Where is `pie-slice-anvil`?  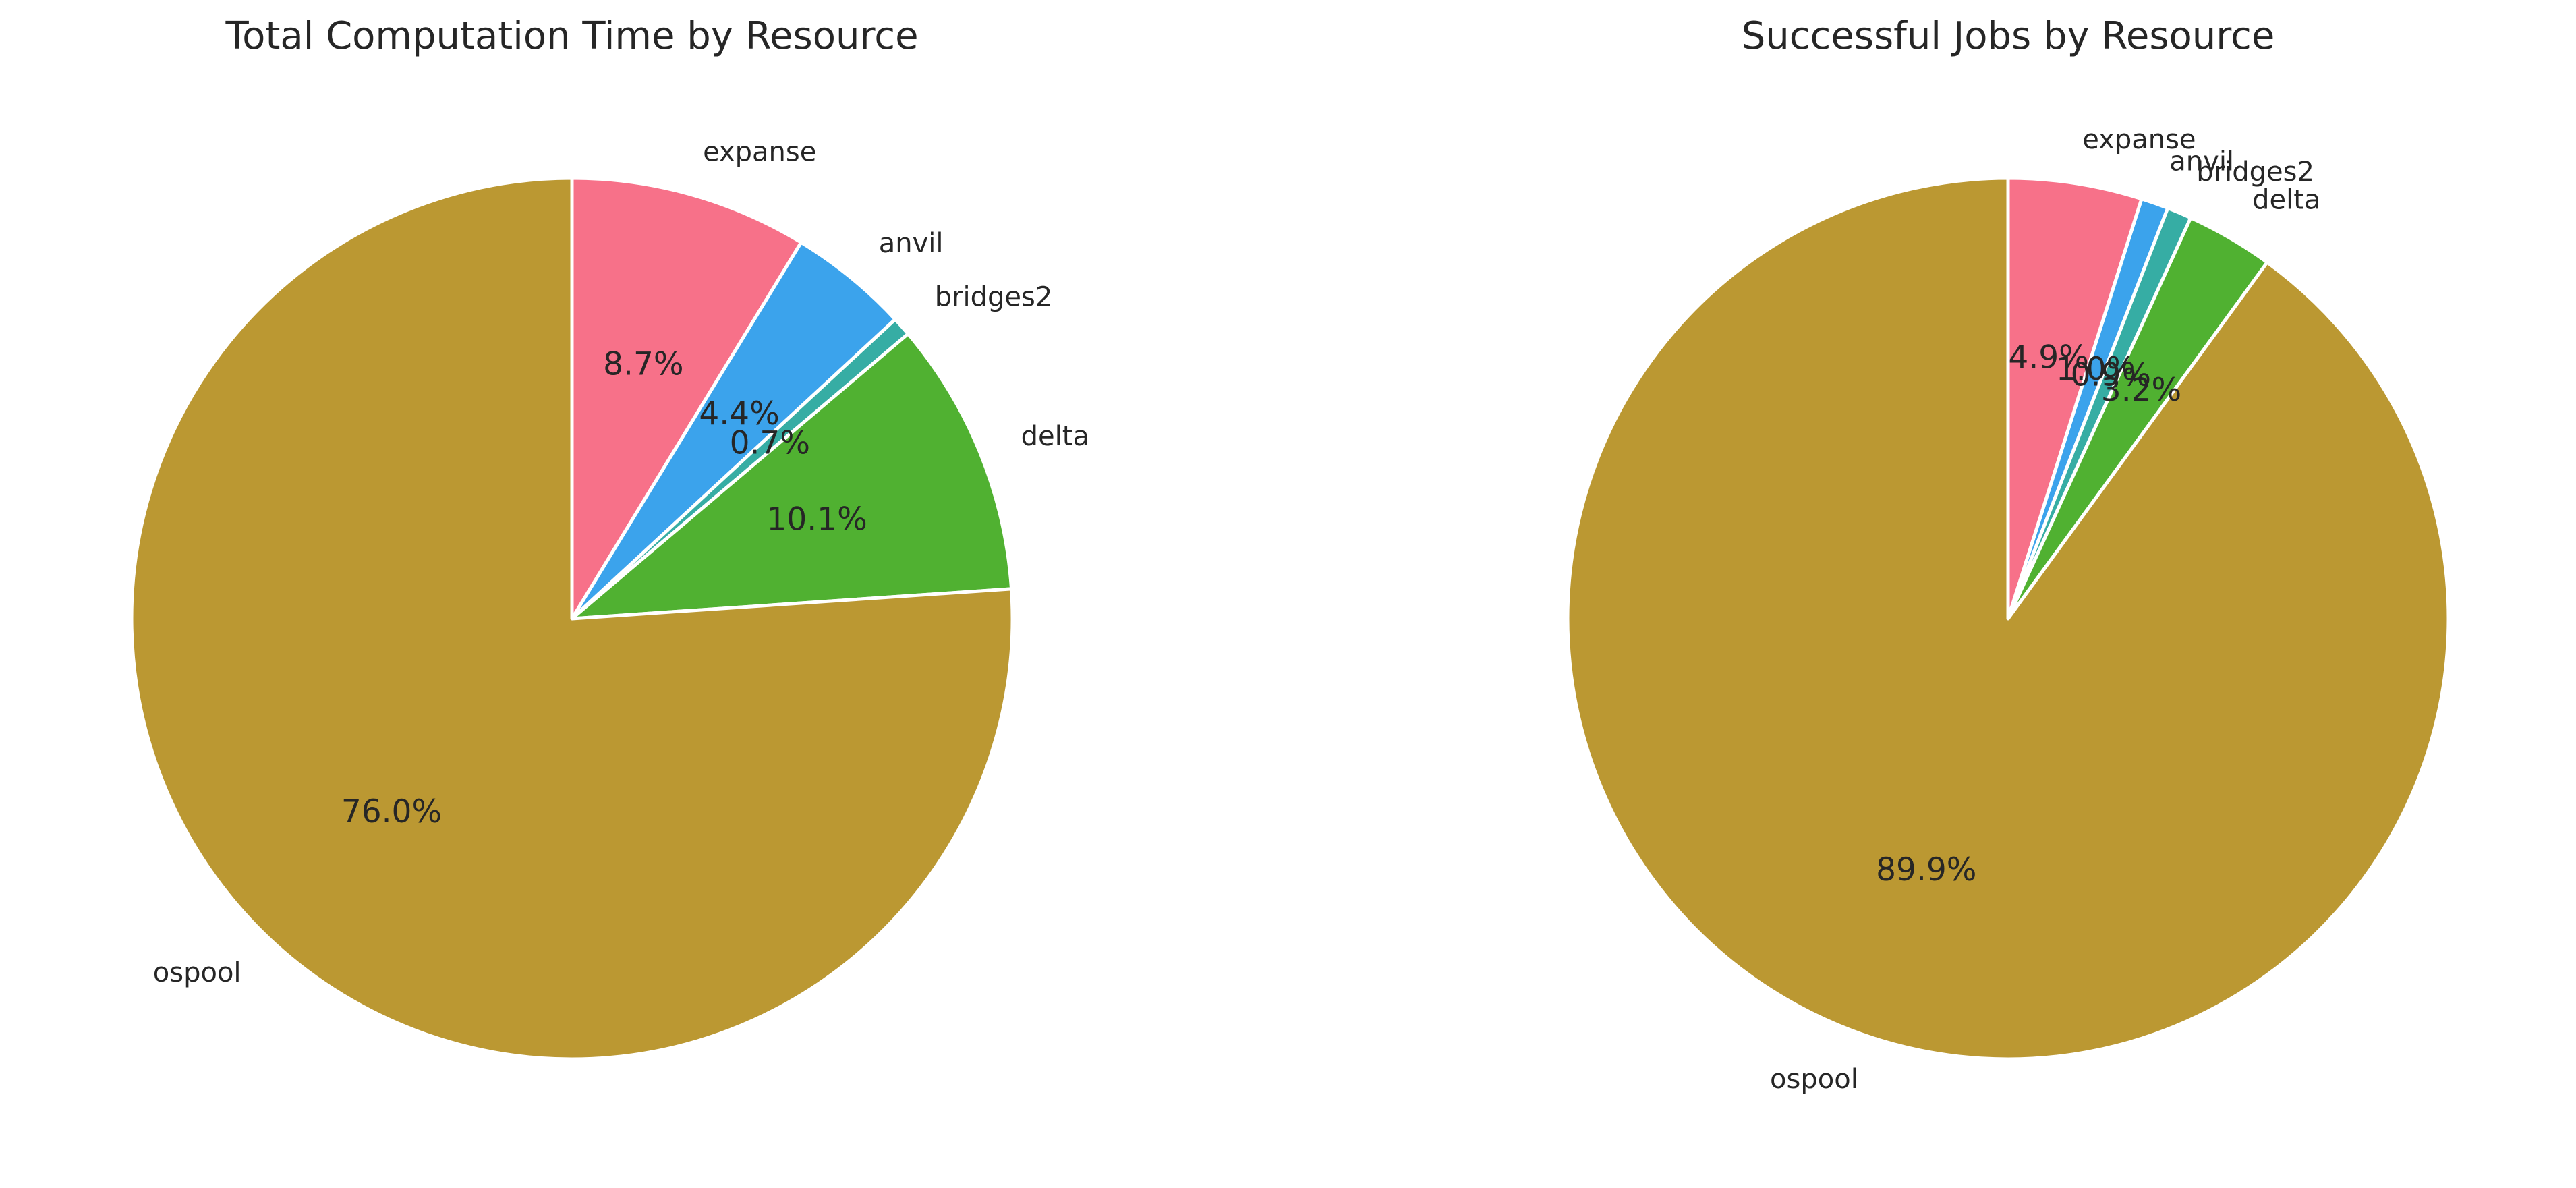
pie-slice-anvil is located at coordinates (733, 430).